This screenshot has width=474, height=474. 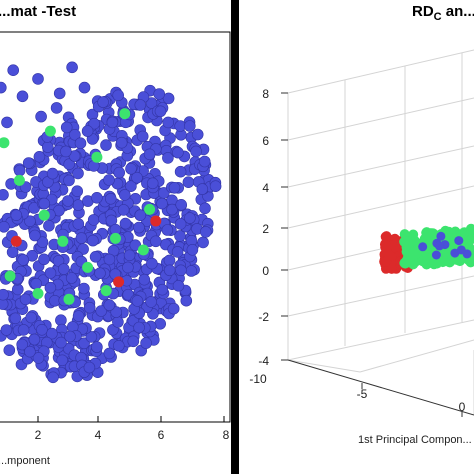 What do you see at coordinates (426, 248) in the screenshot?
I see `right-scatter-points` at bounding box center [426, 248].